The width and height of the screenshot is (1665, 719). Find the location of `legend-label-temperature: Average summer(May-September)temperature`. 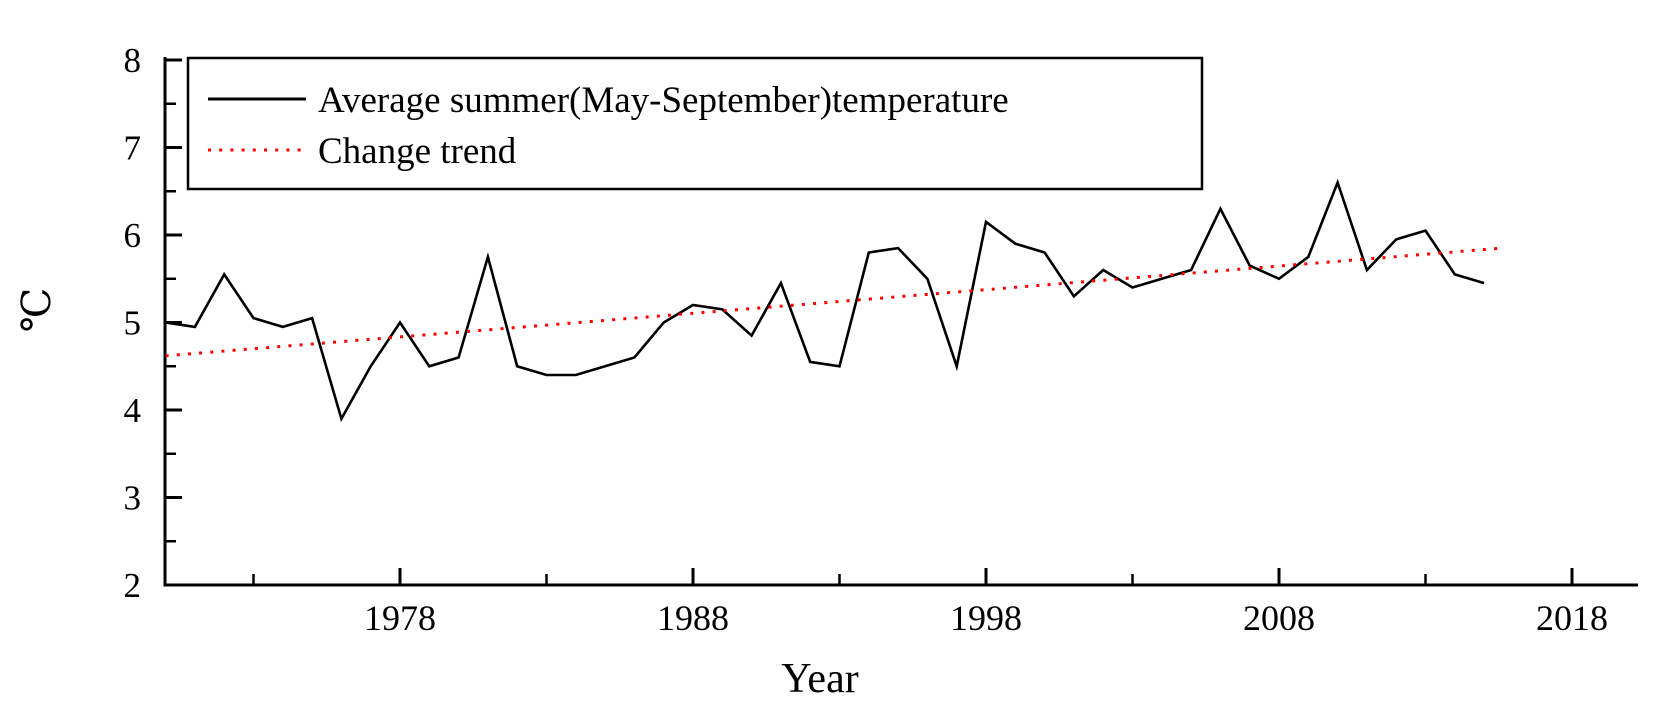

legend-label-temperature: Average summer(May-September)temperature is located at coordinates (663, 100).